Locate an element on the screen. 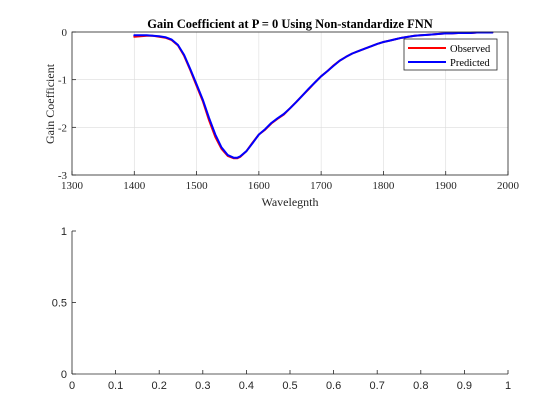  bottom-x-tick-label: 0.4 is located at coordinates (246, 386).